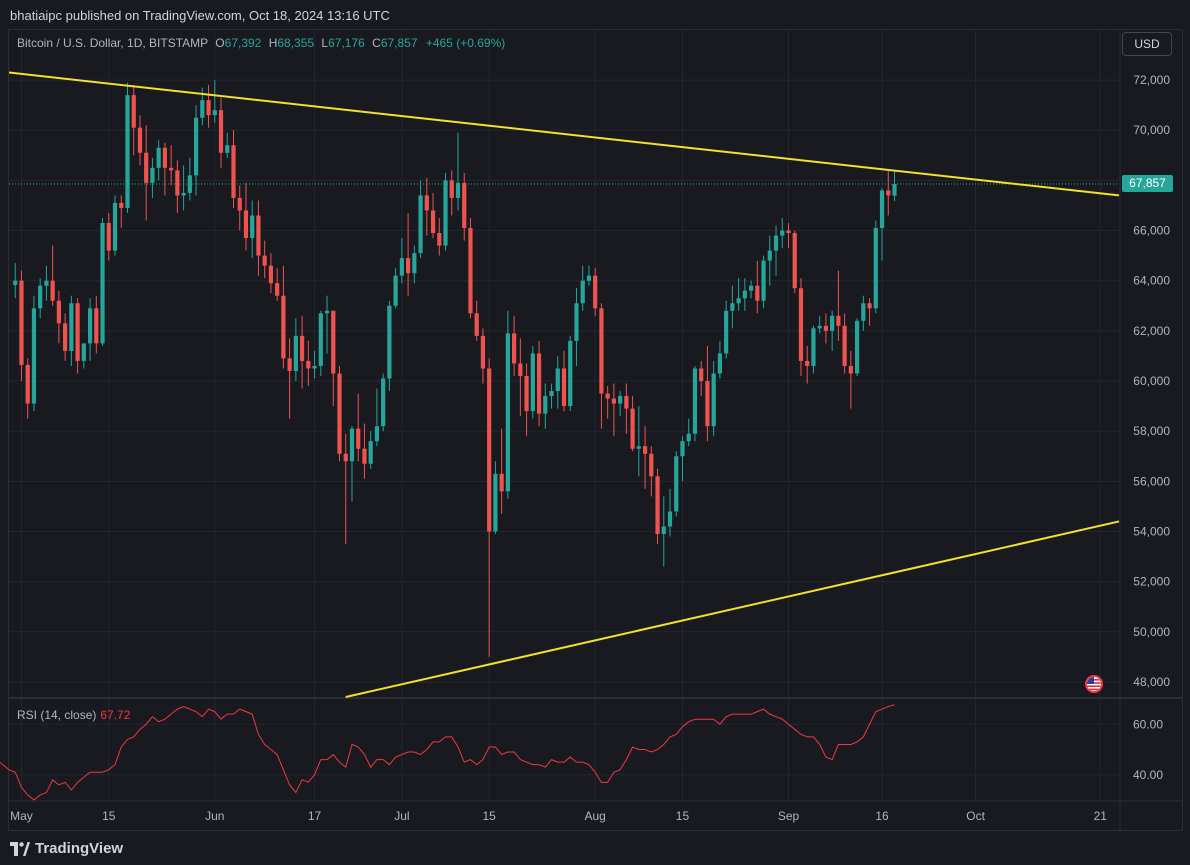  Describe the element at coordinates (595, 816) in the screenshot. I see `time-axis-label: Aug` at that location.